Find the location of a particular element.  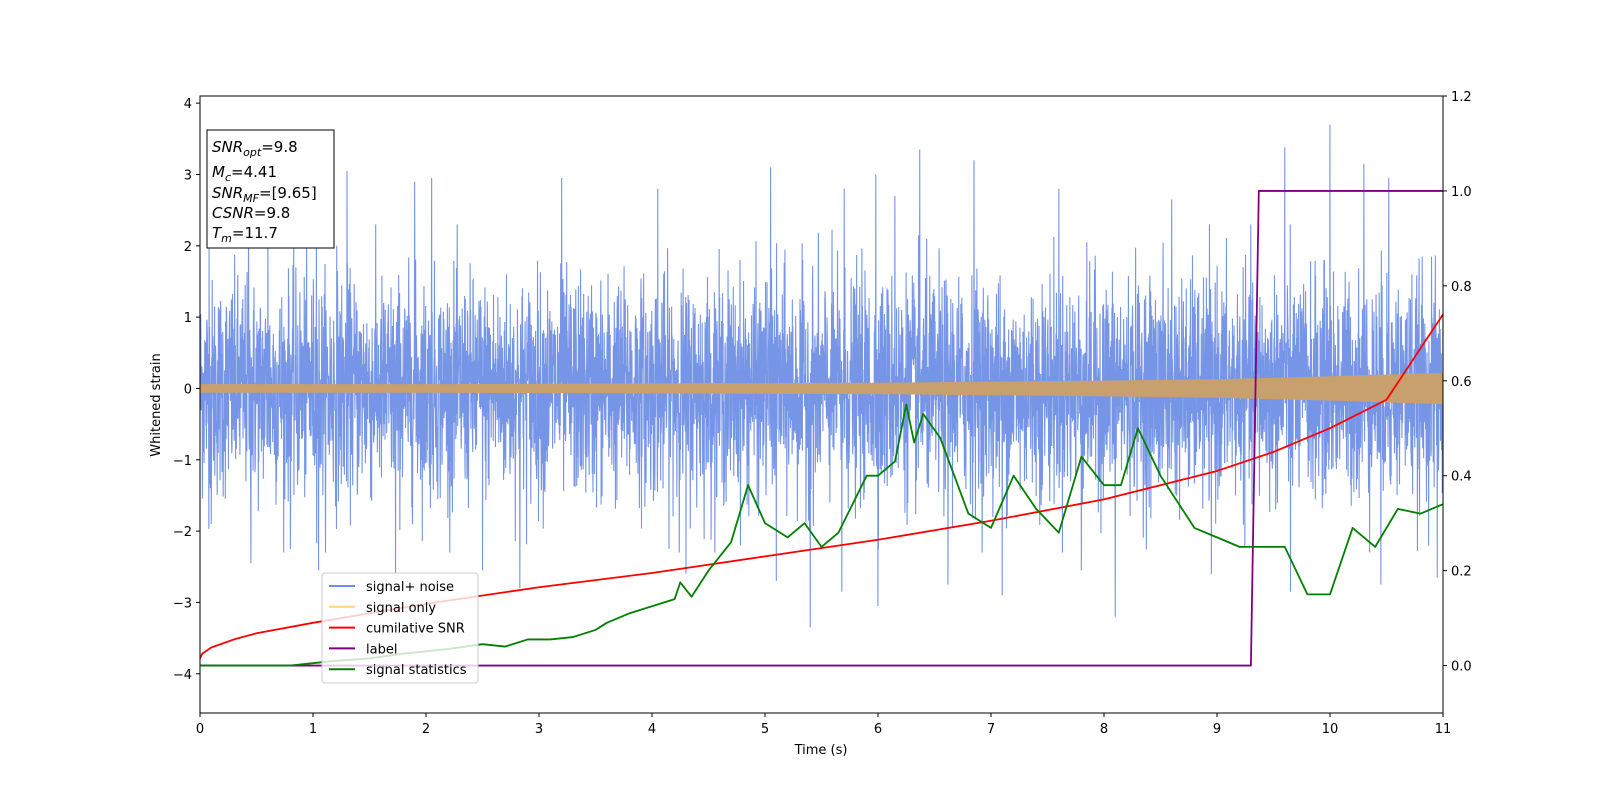

x-axis: 0 1 2 3 4 5 6 7 8 9 10 11 is located at coordinates (823, 725).